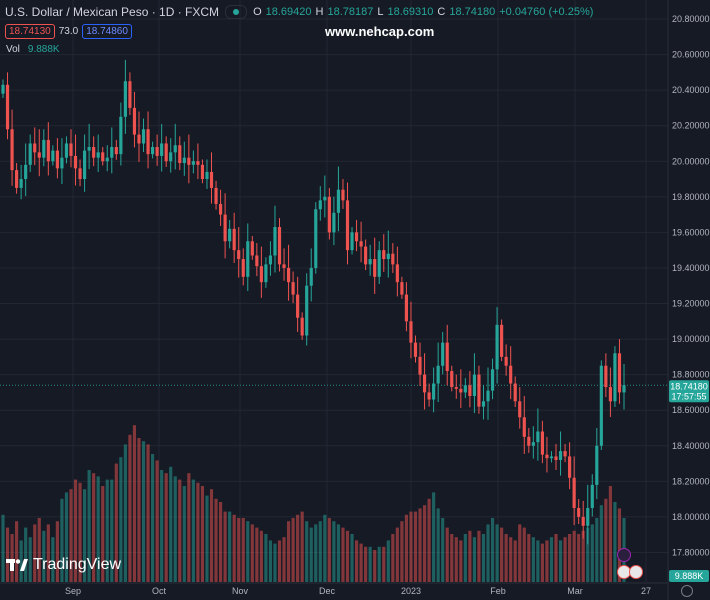  I want to click on volume-legend: Vol 9.888K, so click(33, 49).